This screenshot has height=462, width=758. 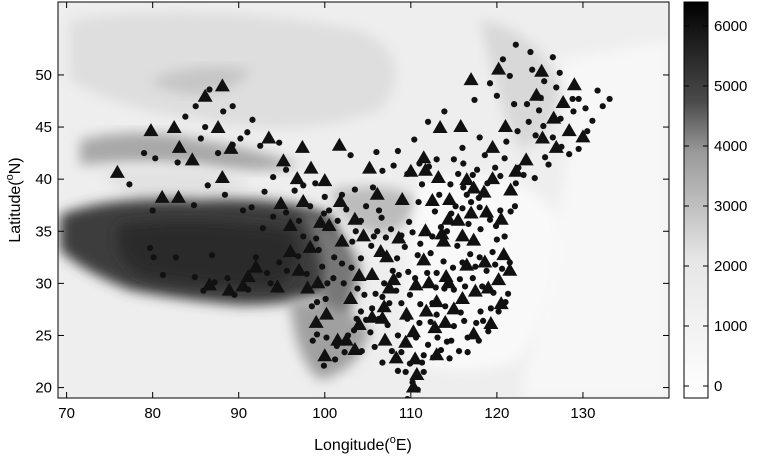 What do you see at coordinates (43, 75) in the screenshot?
I see `y-tick-label: 50` at bounding box center [43, 75].